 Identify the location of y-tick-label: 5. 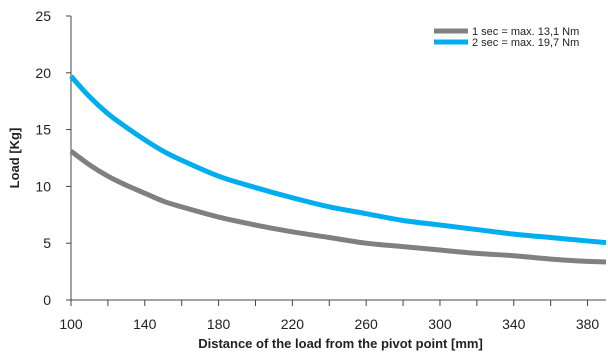
(47, 243).